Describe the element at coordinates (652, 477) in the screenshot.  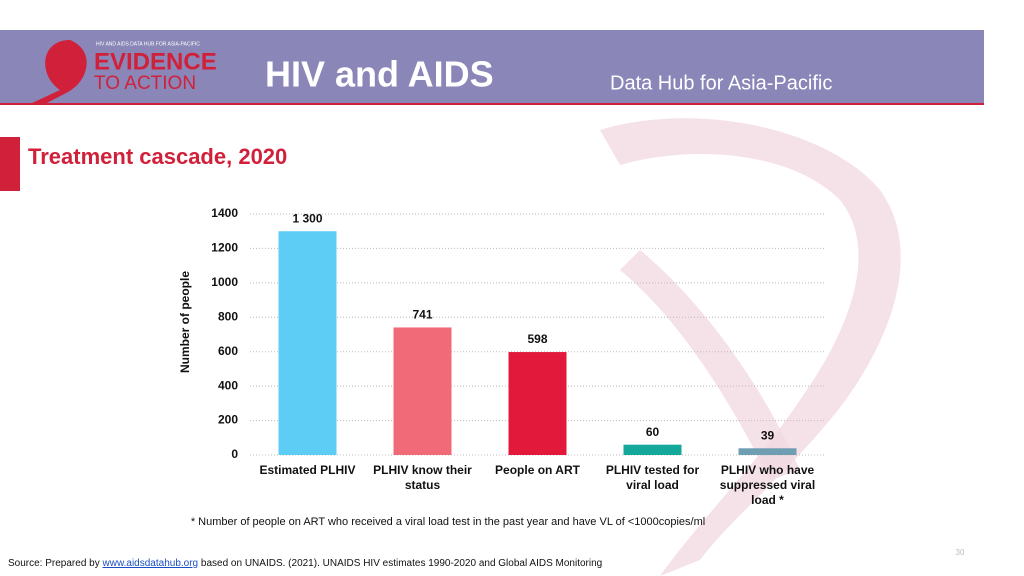
I see `x-tick-label: PLHIV tested for viral load` at that location.